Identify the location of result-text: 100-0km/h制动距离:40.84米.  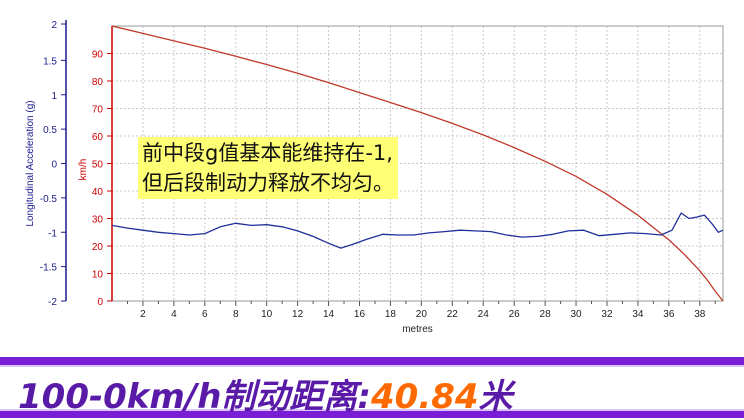
(265, 397).